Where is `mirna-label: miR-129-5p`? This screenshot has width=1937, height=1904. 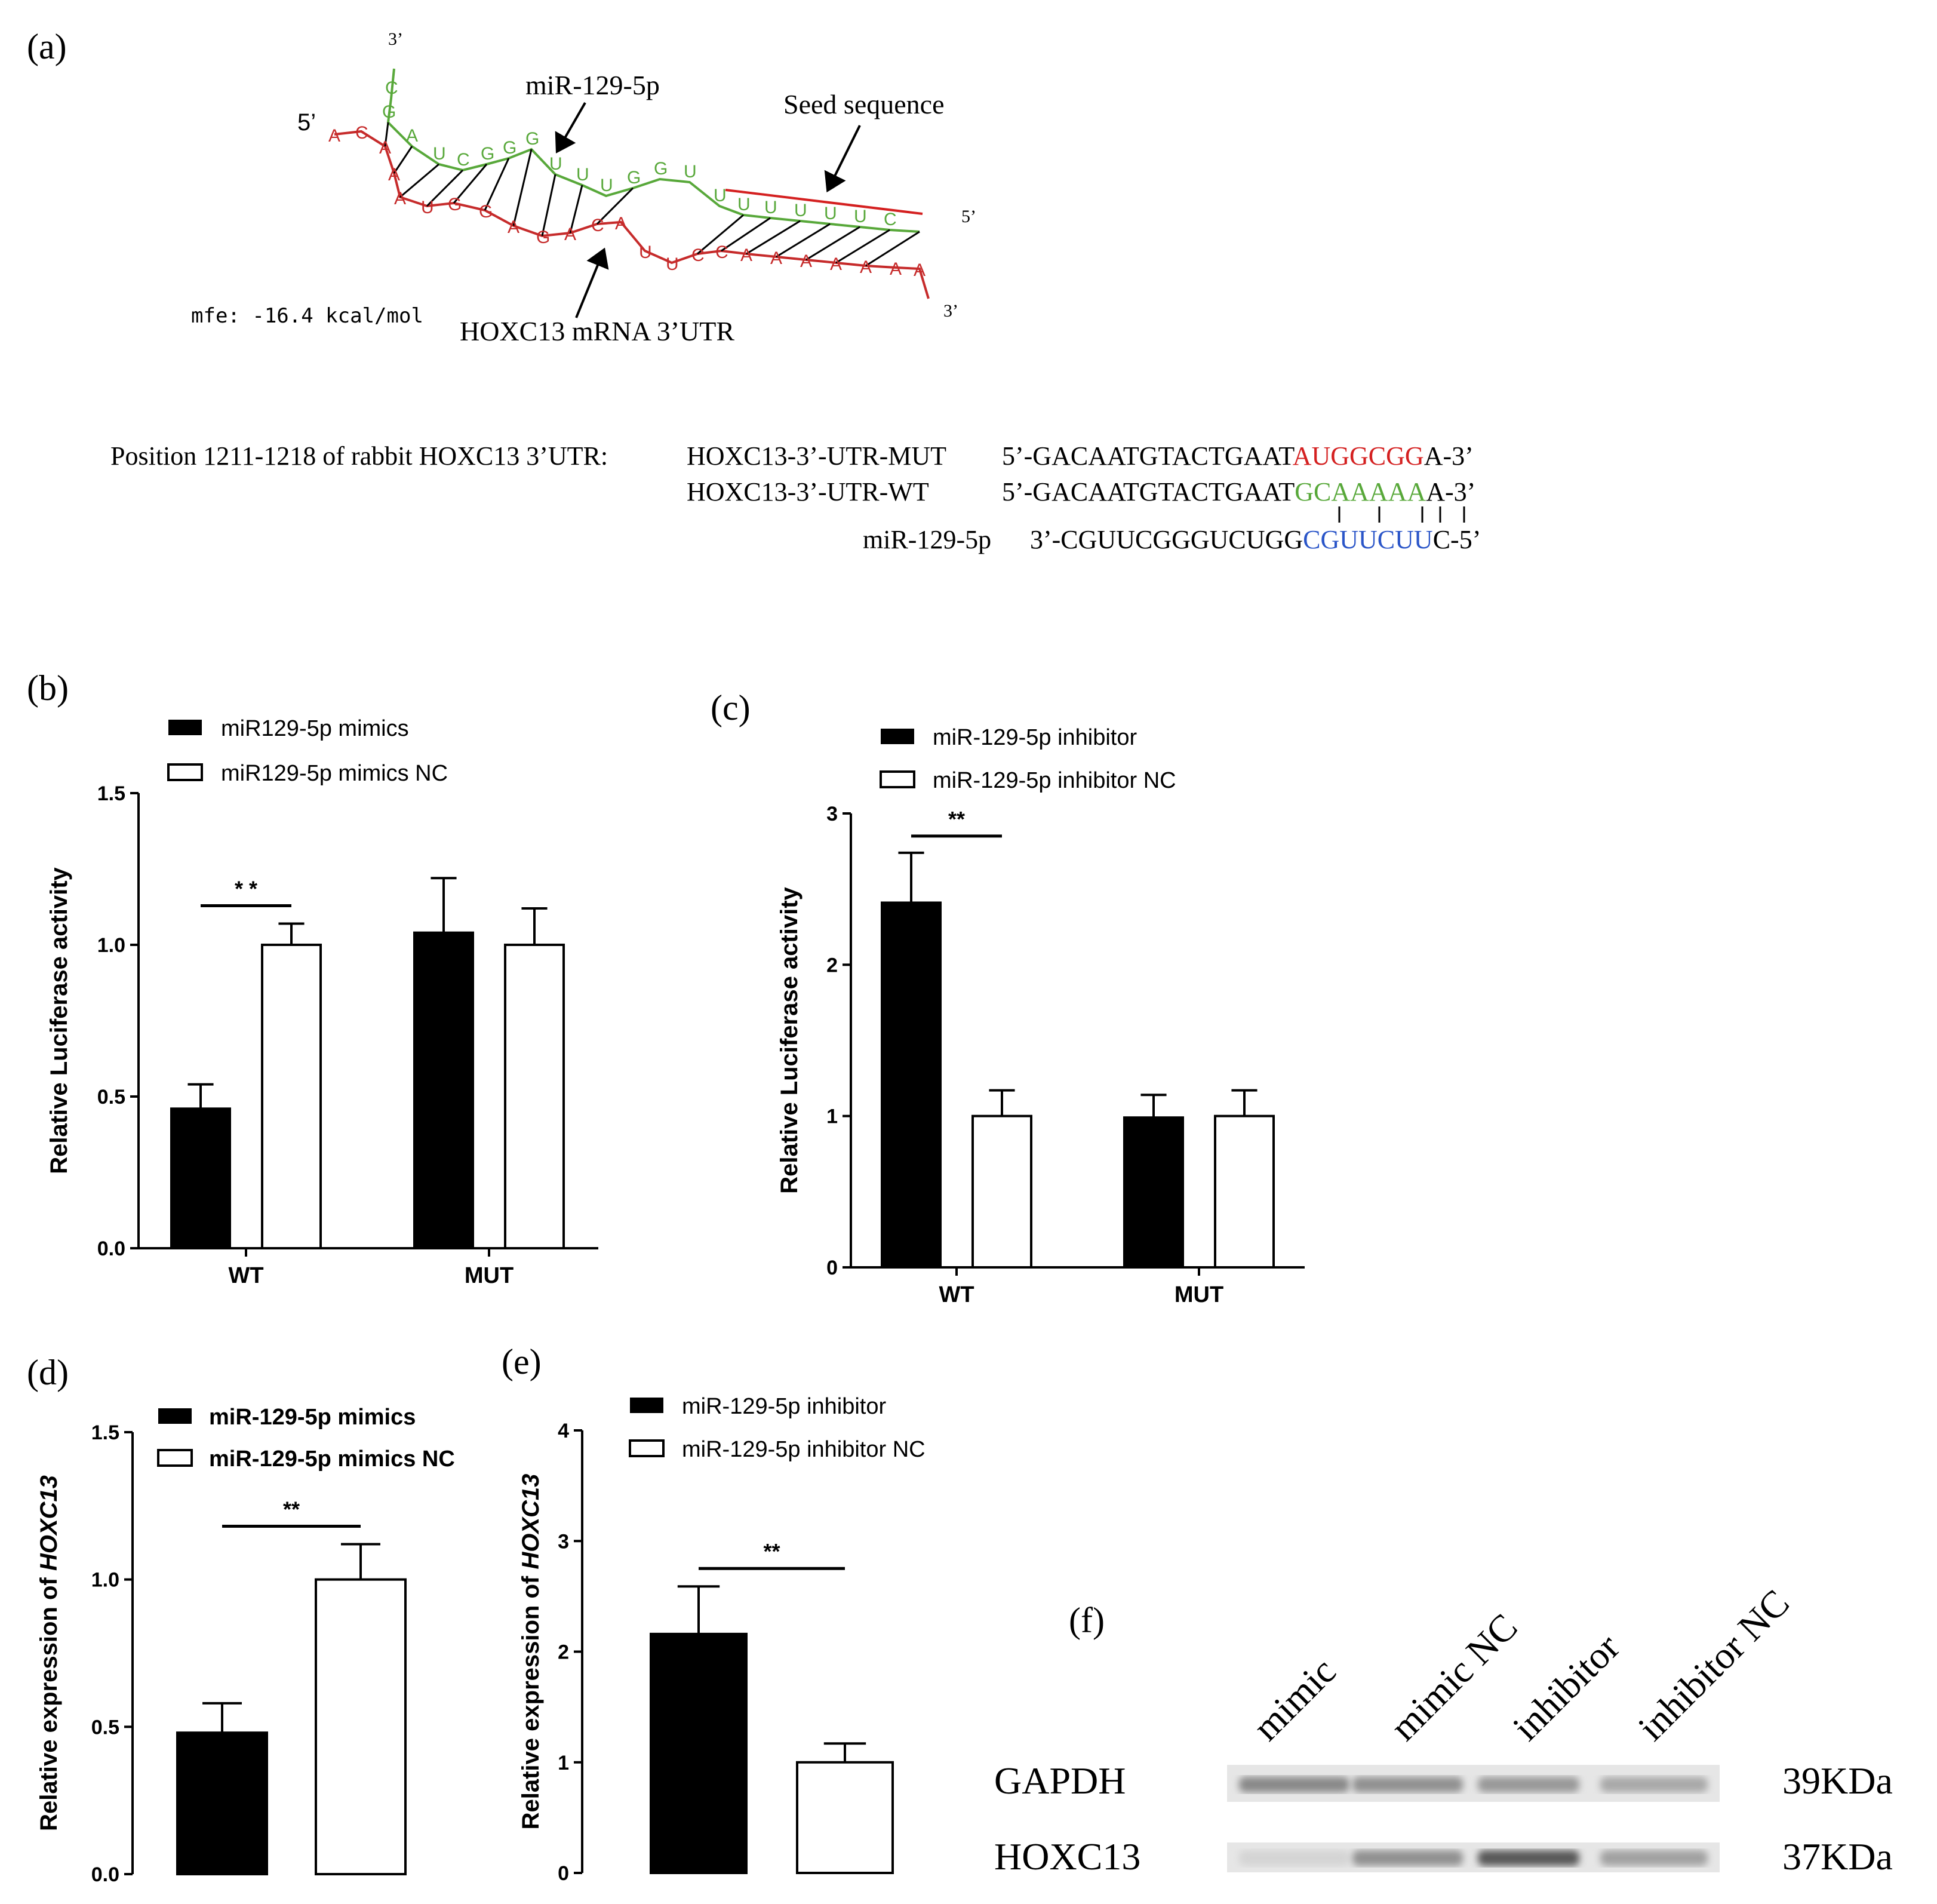
mirna-label: miR-129-5p is located at coordinates (592, 85).